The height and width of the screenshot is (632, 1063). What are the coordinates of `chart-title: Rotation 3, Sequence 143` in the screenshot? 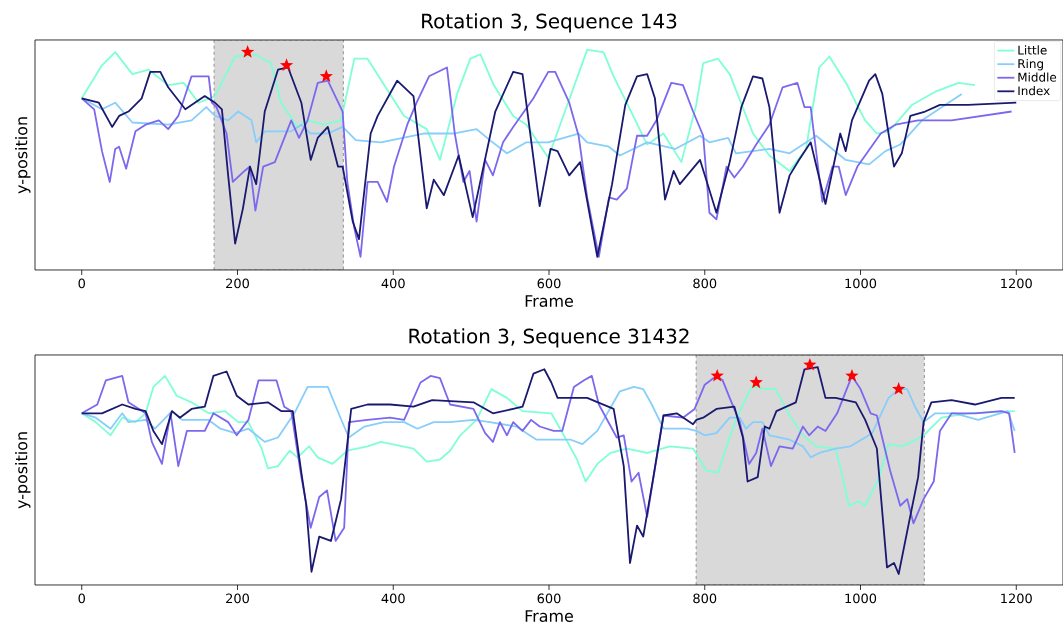 It's located at (549, 23).